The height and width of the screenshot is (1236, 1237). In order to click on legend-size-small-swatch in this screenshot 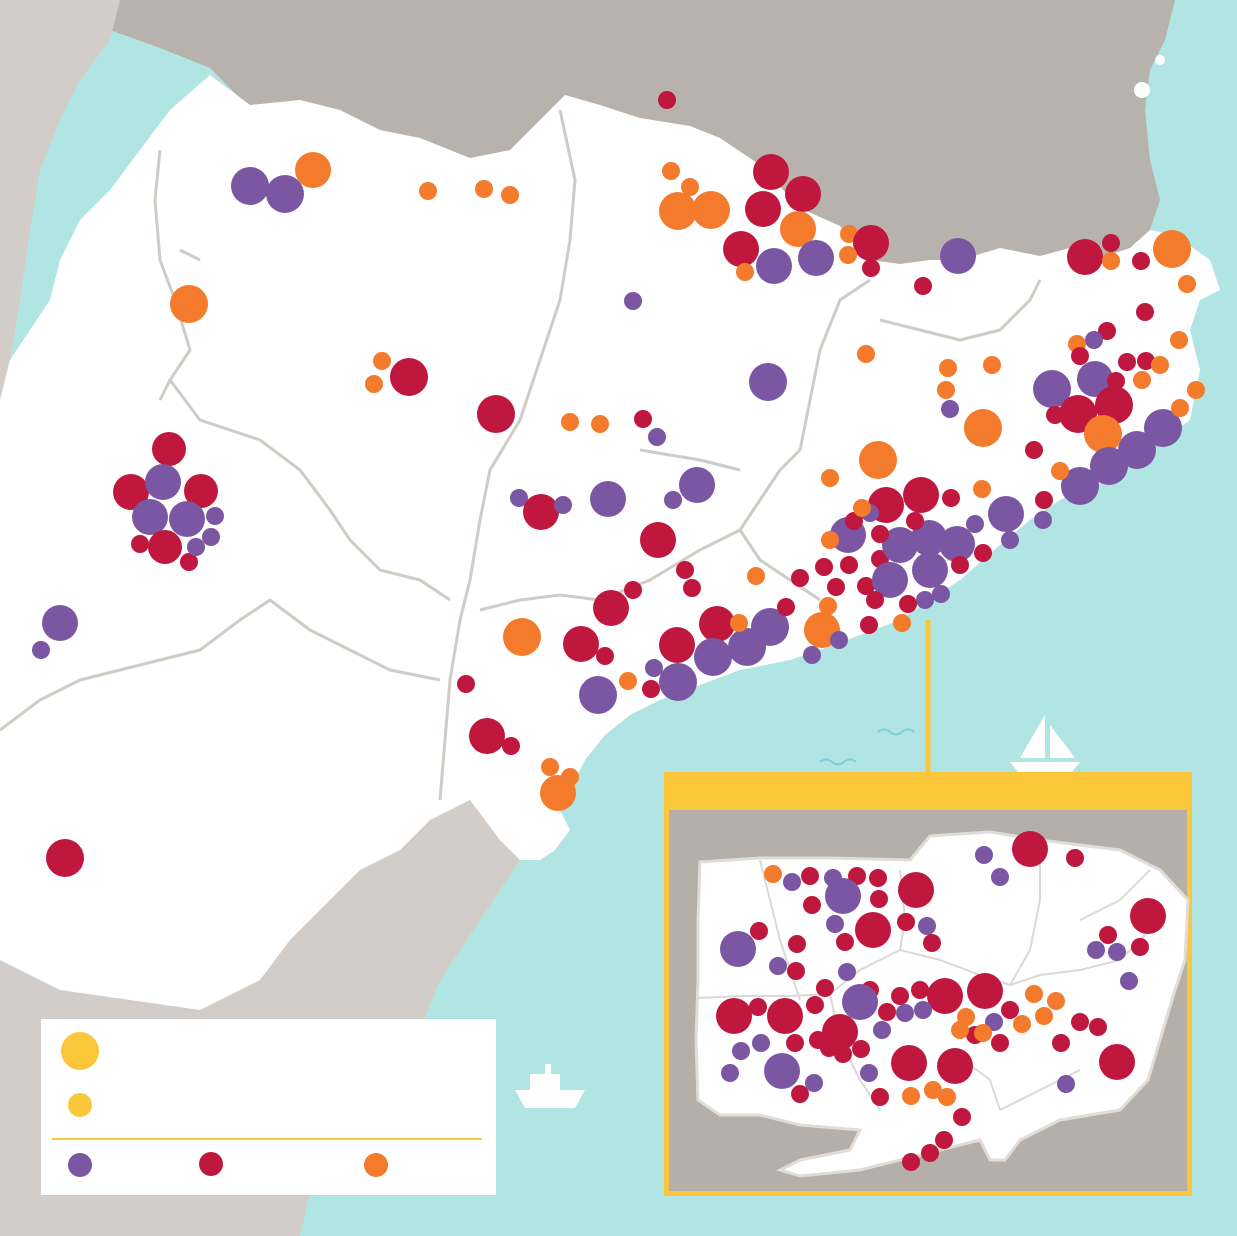, I will do `click(80, 1105)`.